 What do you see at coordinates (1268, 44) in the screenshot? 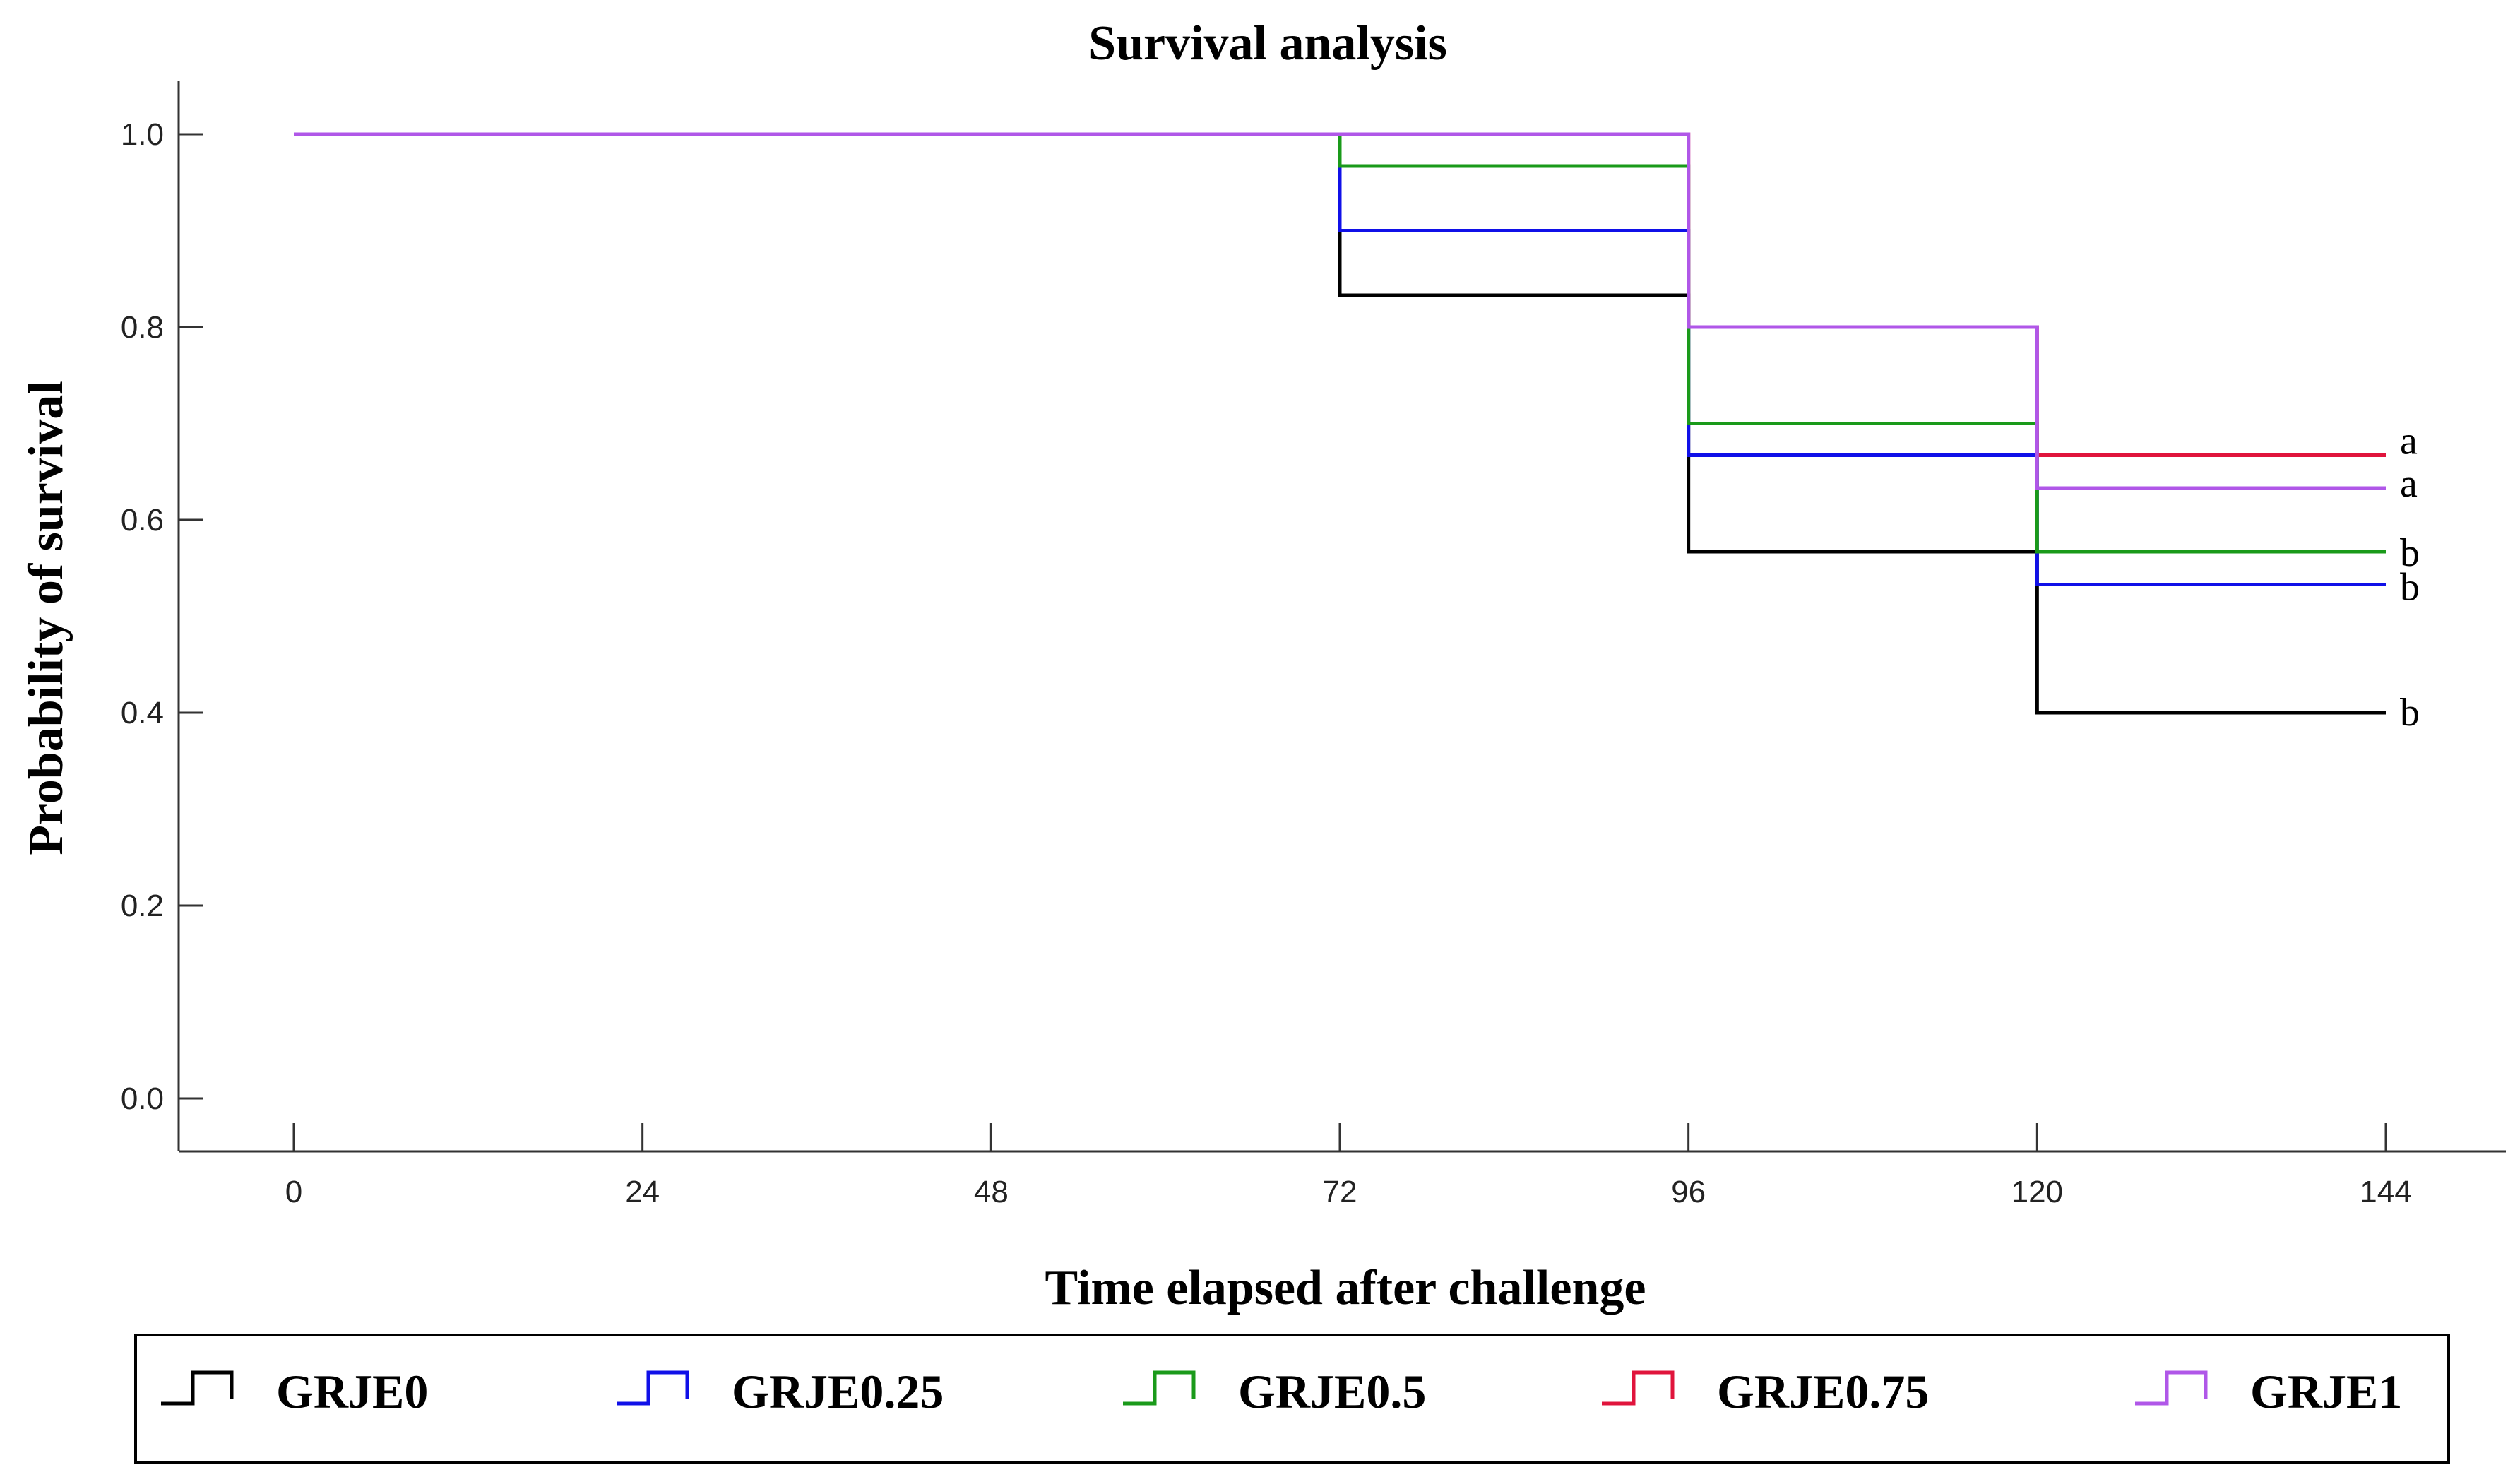
I see `chart-title: Survival analysis` at bounding box center [1268, 44].